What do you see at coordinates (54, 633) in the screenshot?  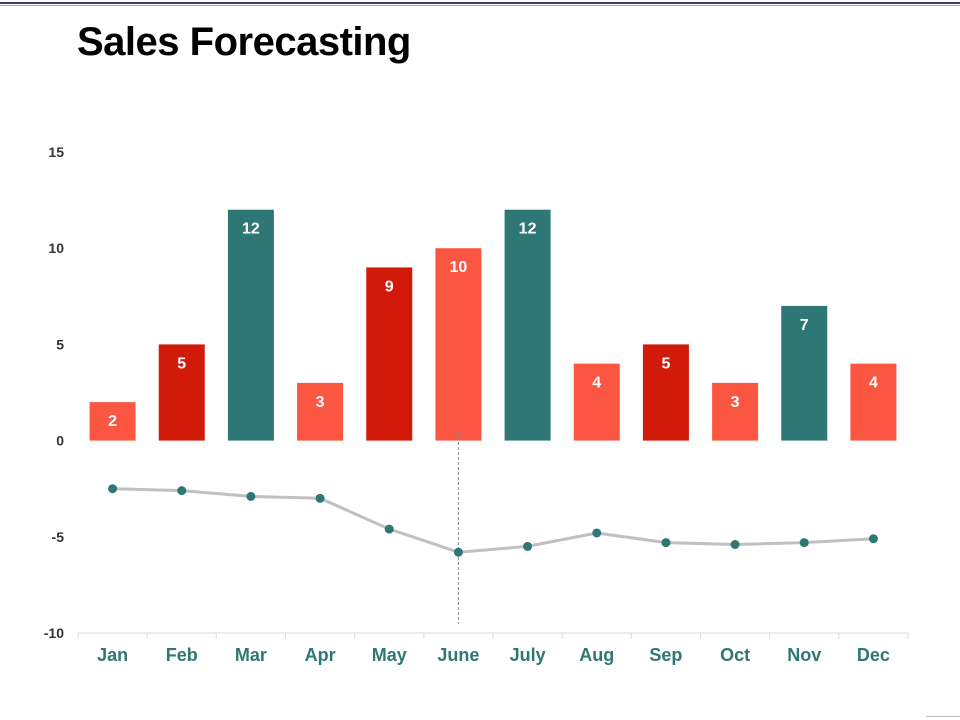 I see `y-tick-label: -10` at bounding box center [54, 633].